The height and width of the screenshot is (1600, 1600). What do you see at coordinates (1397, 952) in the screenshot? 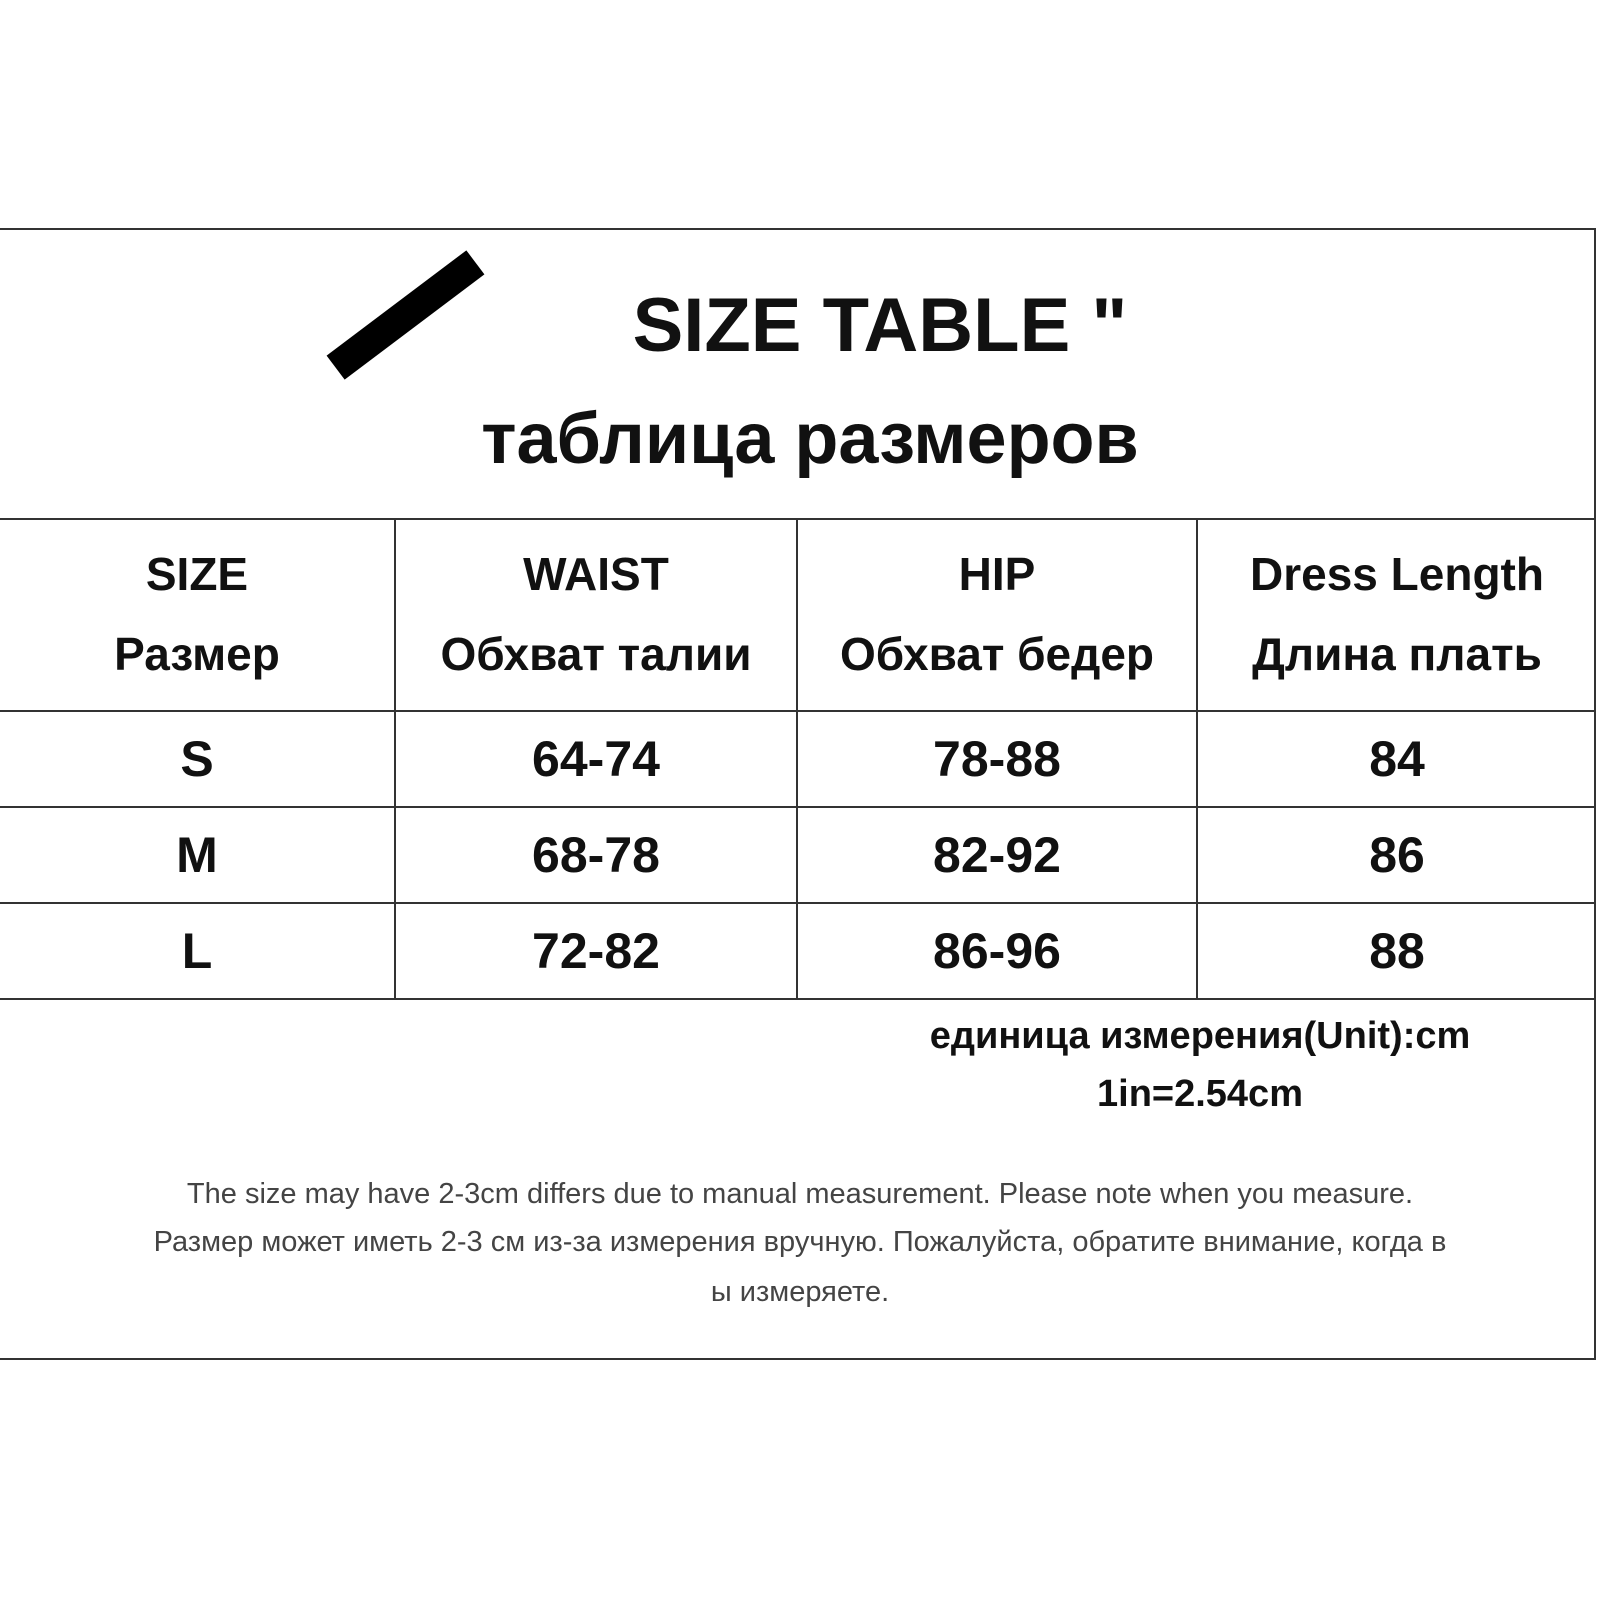
I see `table-cell: 88` at bounding box center [1397, 952].